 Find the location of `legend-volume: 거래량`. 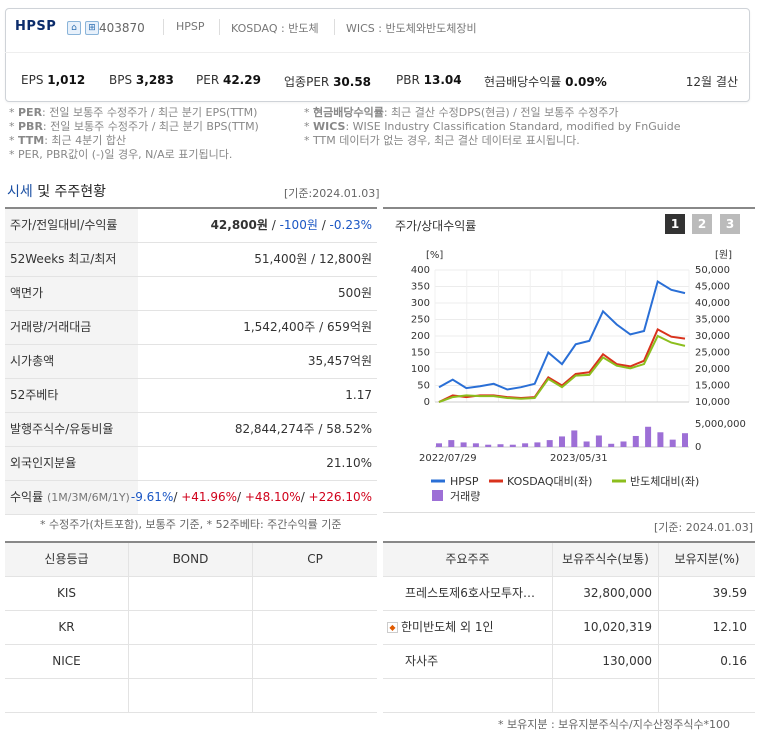

legend-volume: 거래량 is located at coordinates (465, 496).